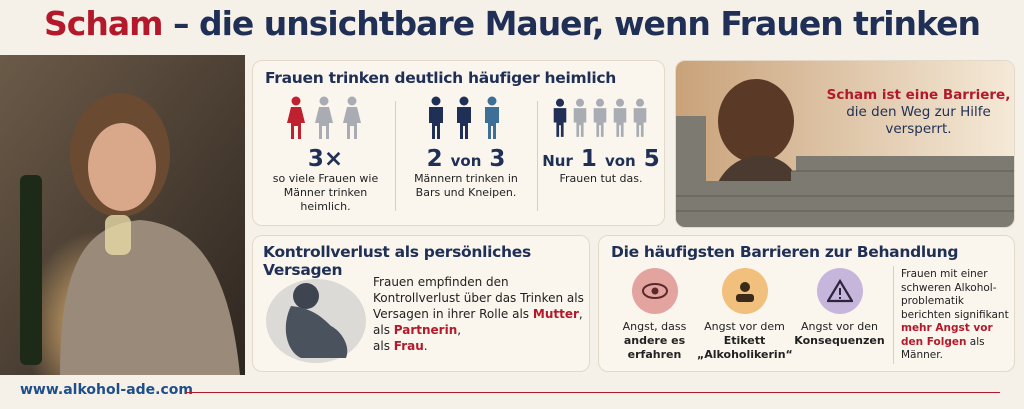 The width and height of the screenshot is (1024, 409). What do you see at coordinates (478, 322) in the screenshot?
I see `text: , als` at bounding box center [478, 322].